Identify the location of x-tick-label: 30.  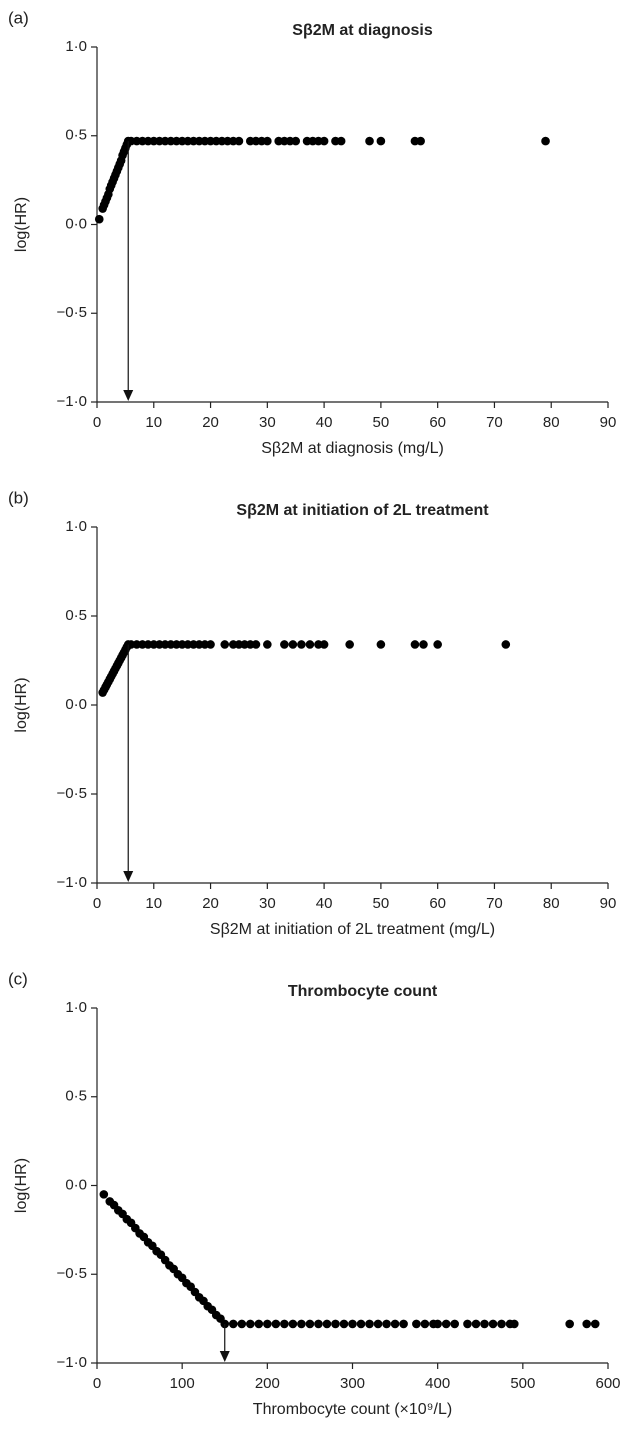
(267, 903).